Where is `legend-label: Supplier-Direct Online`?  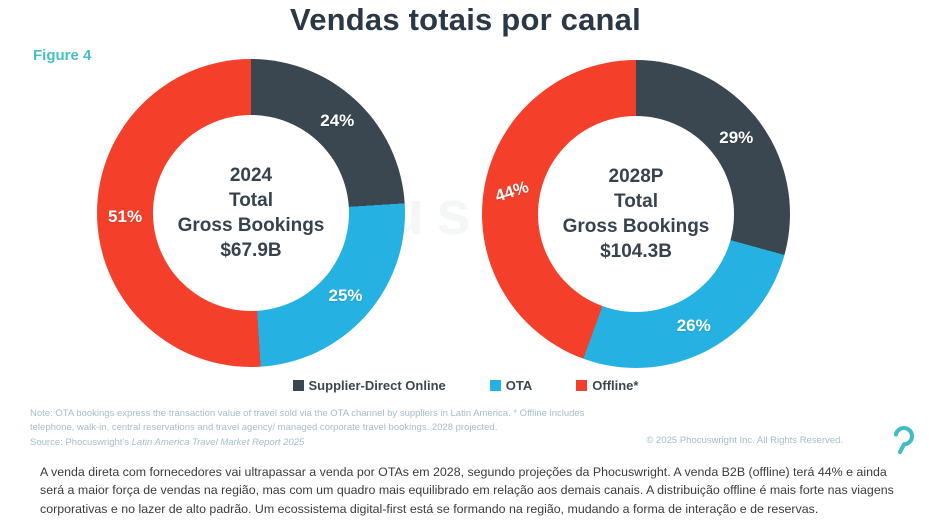
legend-label: Supplier-Direct Online is located at coordinates (377, 385).